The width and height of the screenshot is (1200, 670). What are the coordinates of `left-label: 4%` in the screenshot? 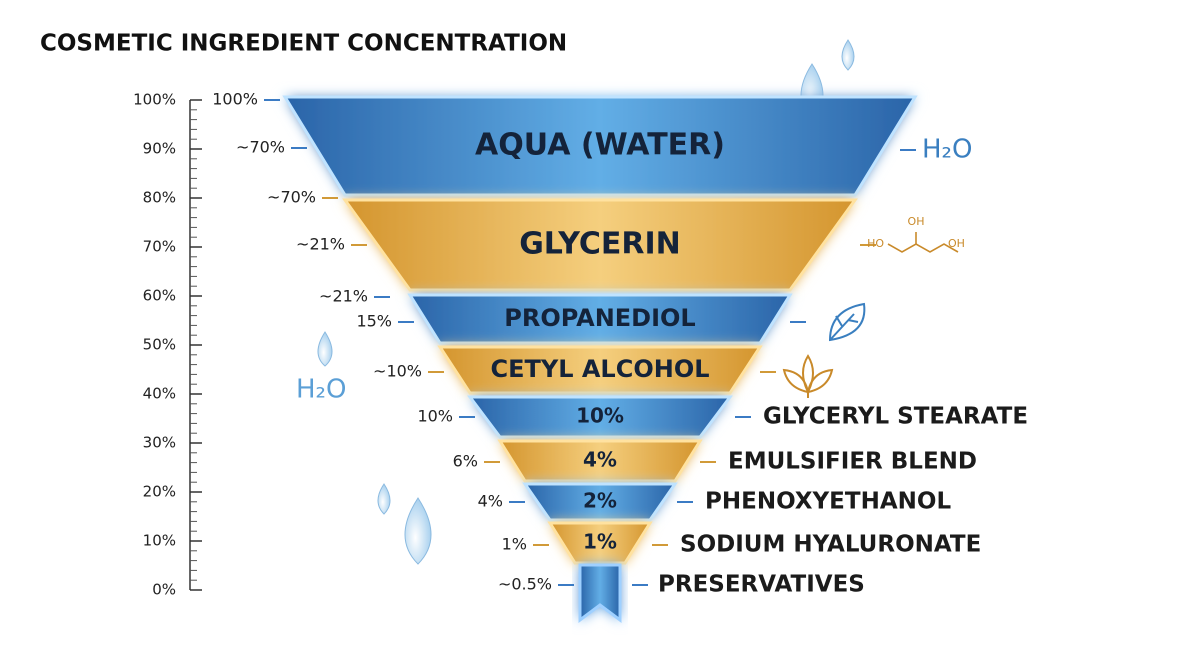 It's located at (490, 501).